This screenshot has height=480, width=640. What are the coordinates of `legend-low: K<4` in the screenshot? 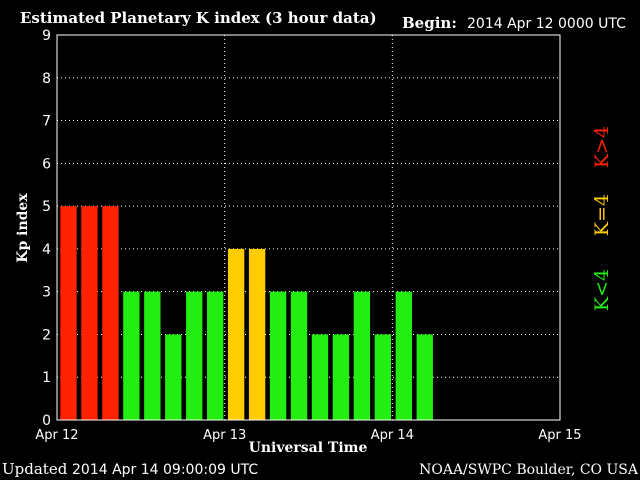 It's located at (602, 290).